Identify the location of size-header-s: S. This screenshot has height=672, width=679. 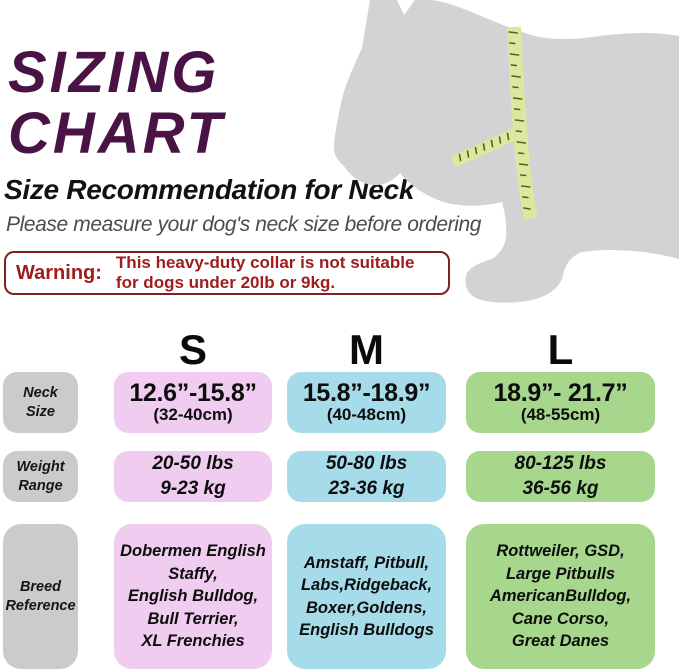
(192, 349).